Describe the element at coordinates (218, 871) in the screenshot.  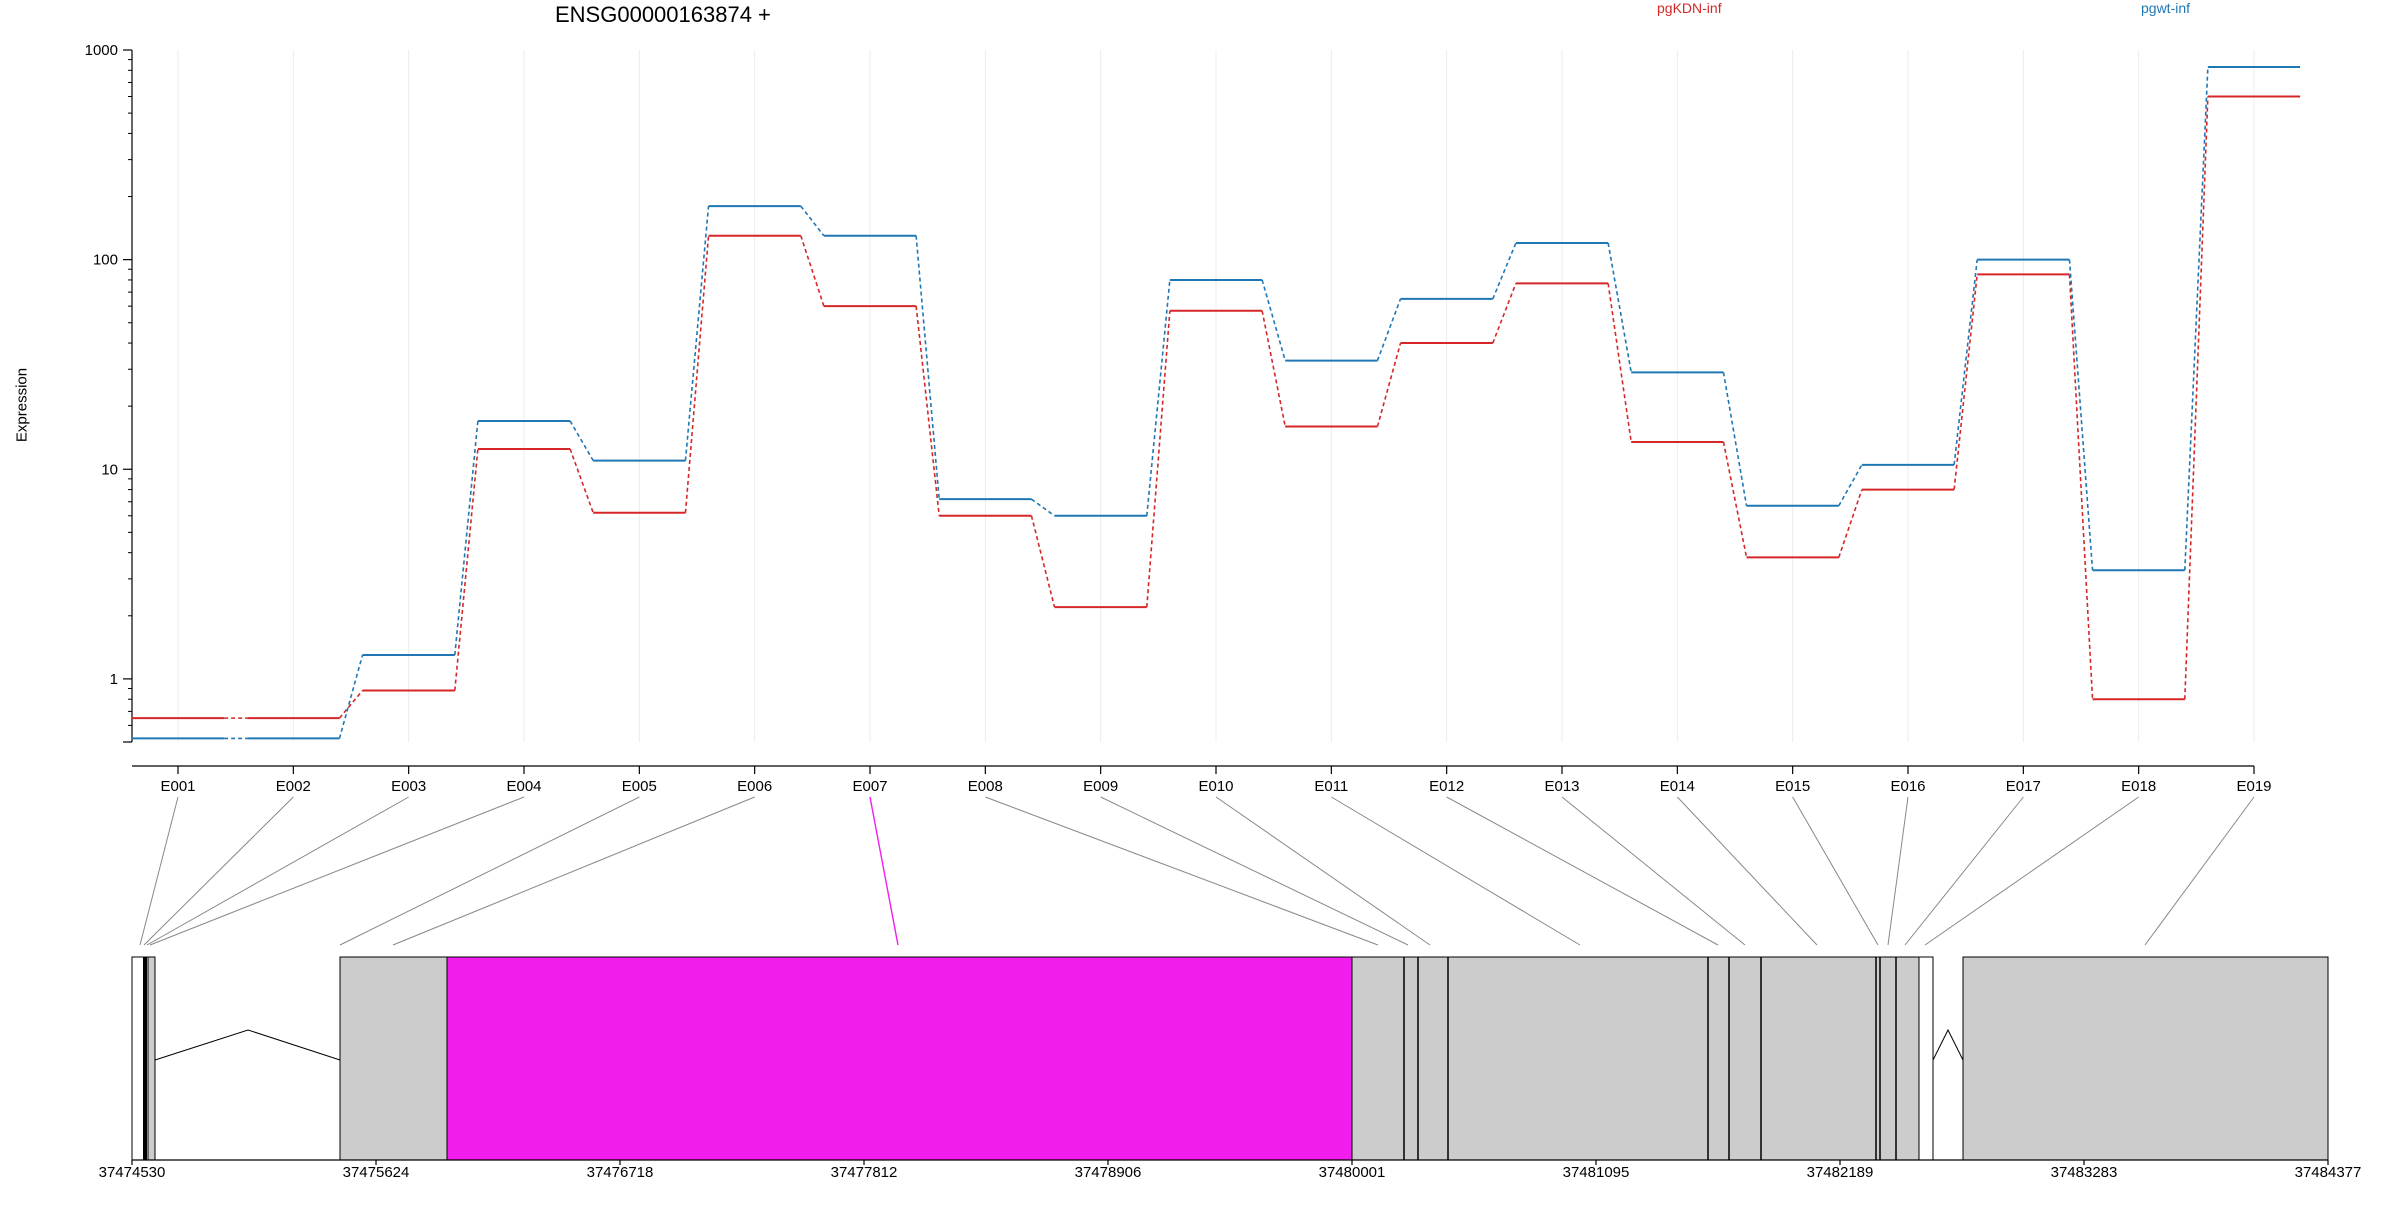
I see `connector-e002` at that location.